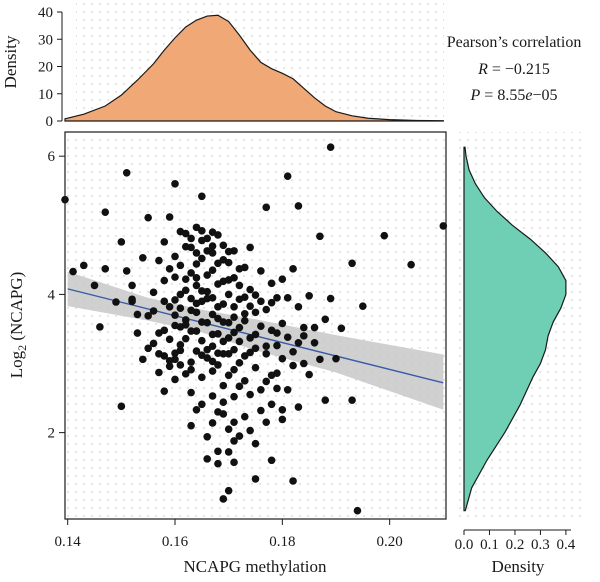 The image size is (600, 582). What do you see at coordinates (489, 545) in the screenshot?
I see `right-density-tick-label: 0.1` at bounding box center [489, 545].